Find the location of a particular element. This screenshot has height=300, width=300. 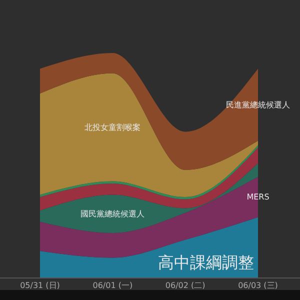

series-label: 國民黨總統候選人 is located at coordinates (112, 214).